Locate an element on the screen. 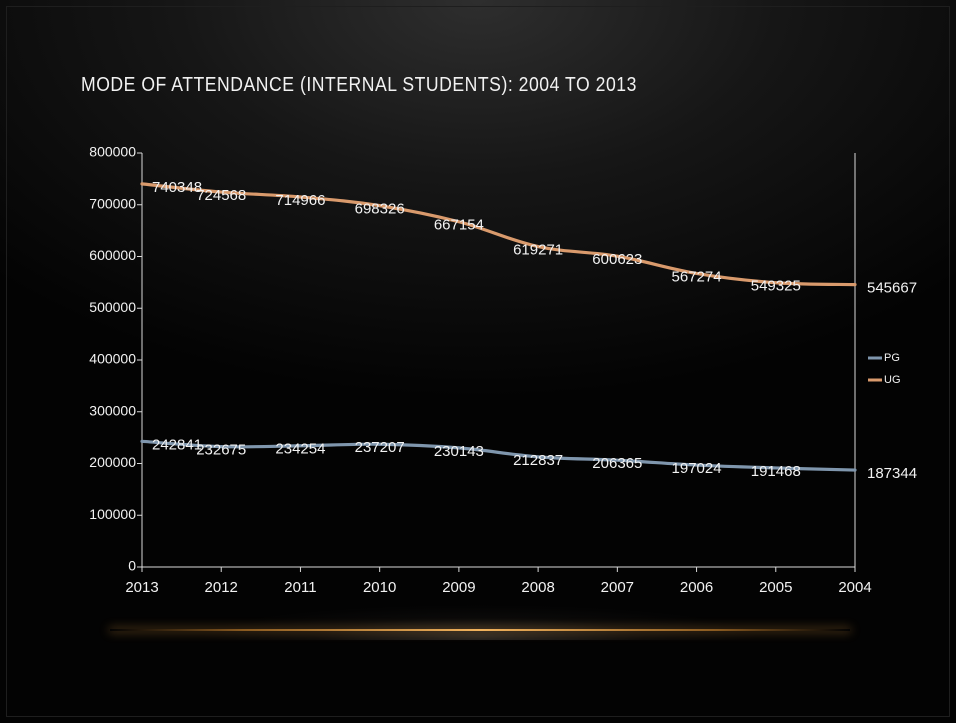 The width and height of the screenshot is (956, 723). y-tick-label: 0 is located at coordinates (132, 566).